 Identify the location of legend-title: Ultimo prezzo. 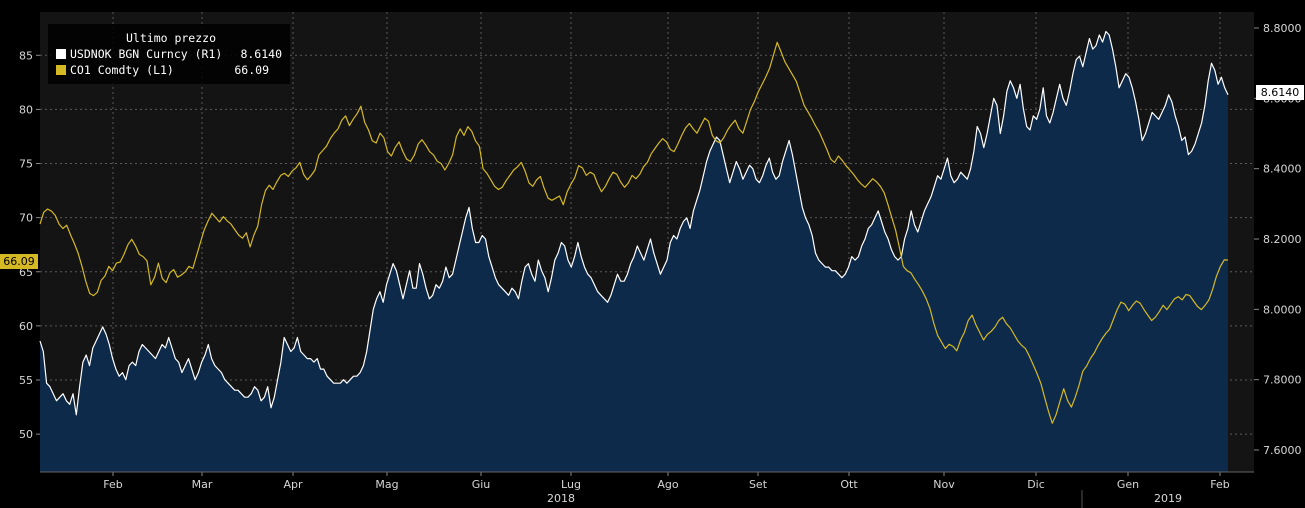
(171, 38).